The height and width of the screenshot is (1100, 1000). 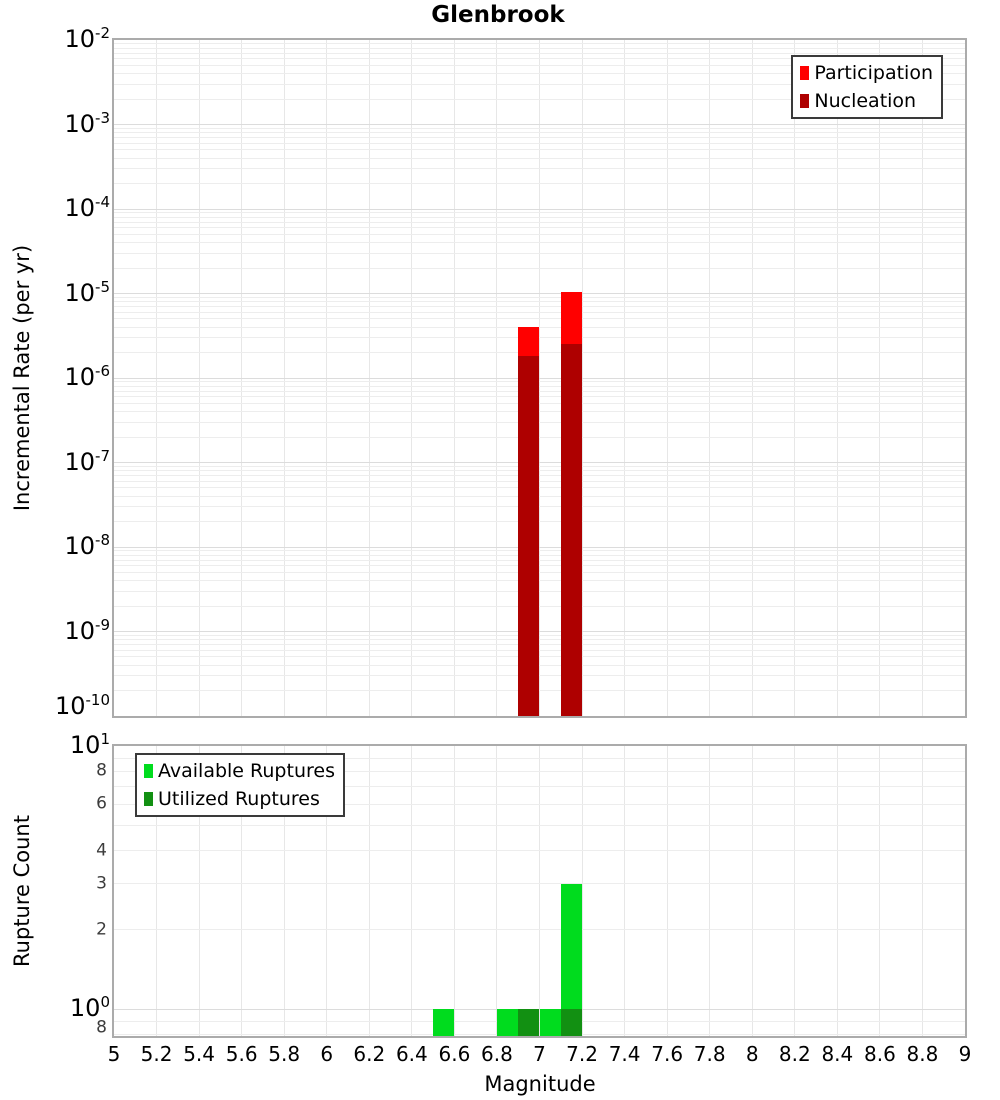 I want to click on rate-legend: Participation Nucleation, so click(x=867, y=87).